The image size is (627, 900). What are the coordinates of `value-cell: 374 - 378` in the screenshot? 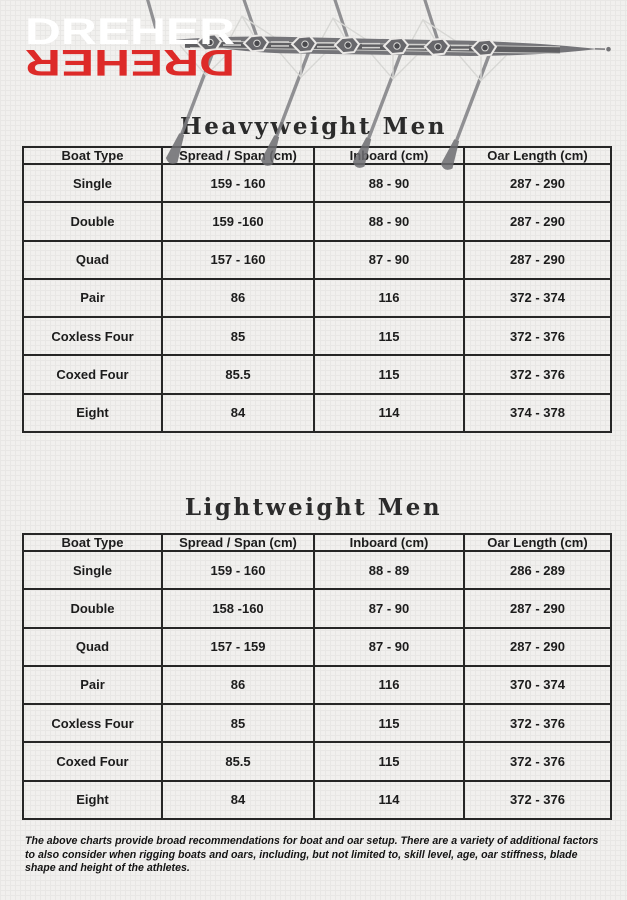 It's located at (537, 413).